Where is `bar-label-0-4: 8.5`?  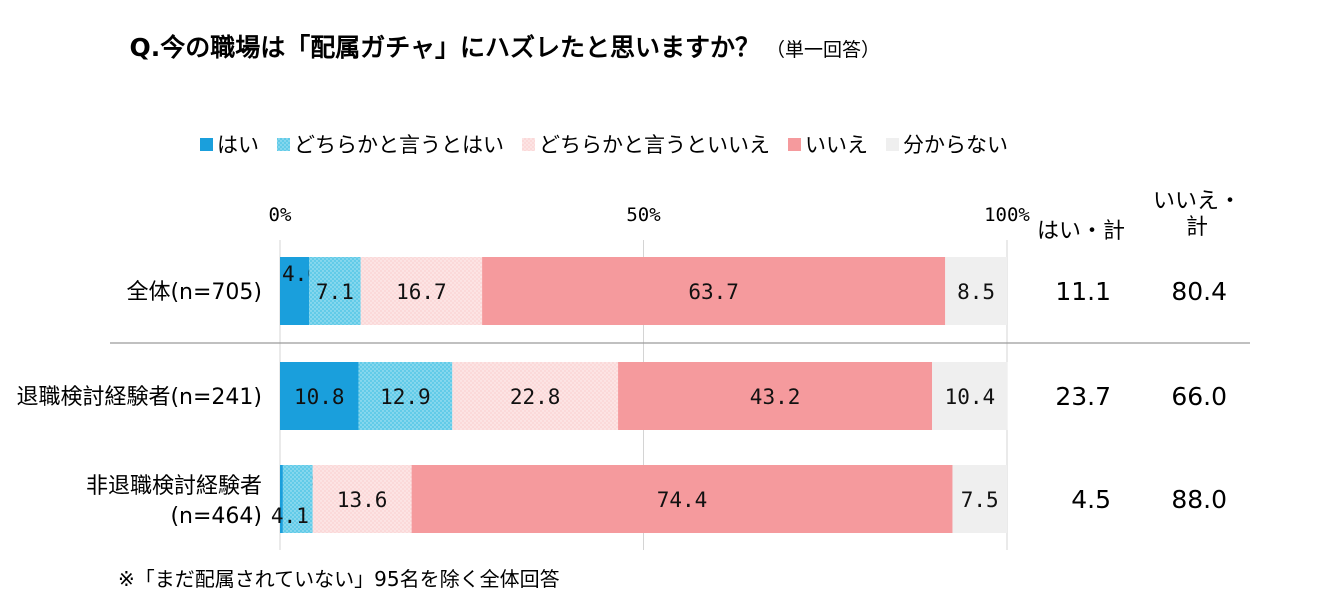 bar-label-0-4: 8.5 is located at coordinates (976, 292).